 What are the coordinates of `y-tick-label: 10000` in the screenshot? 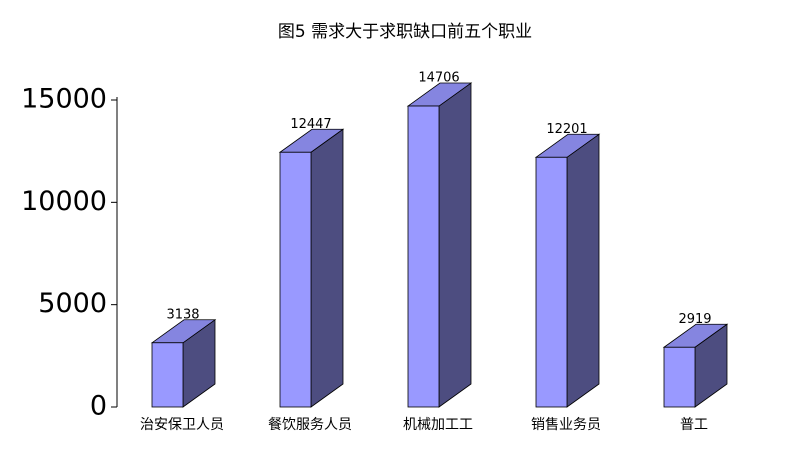 It's located at (64, 201).